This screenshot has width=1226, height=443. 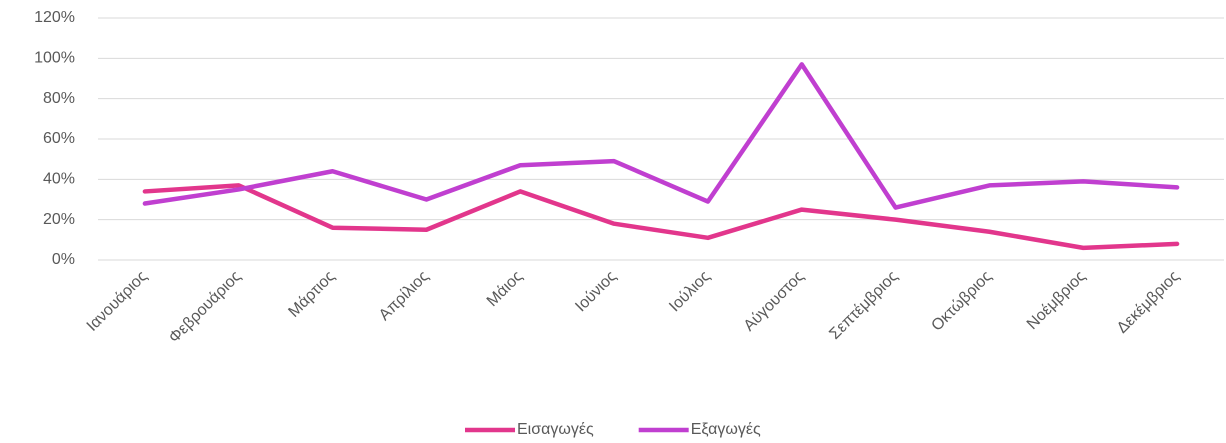 I want to click on y-tick-label: 60%, so click(x=59, y=138).